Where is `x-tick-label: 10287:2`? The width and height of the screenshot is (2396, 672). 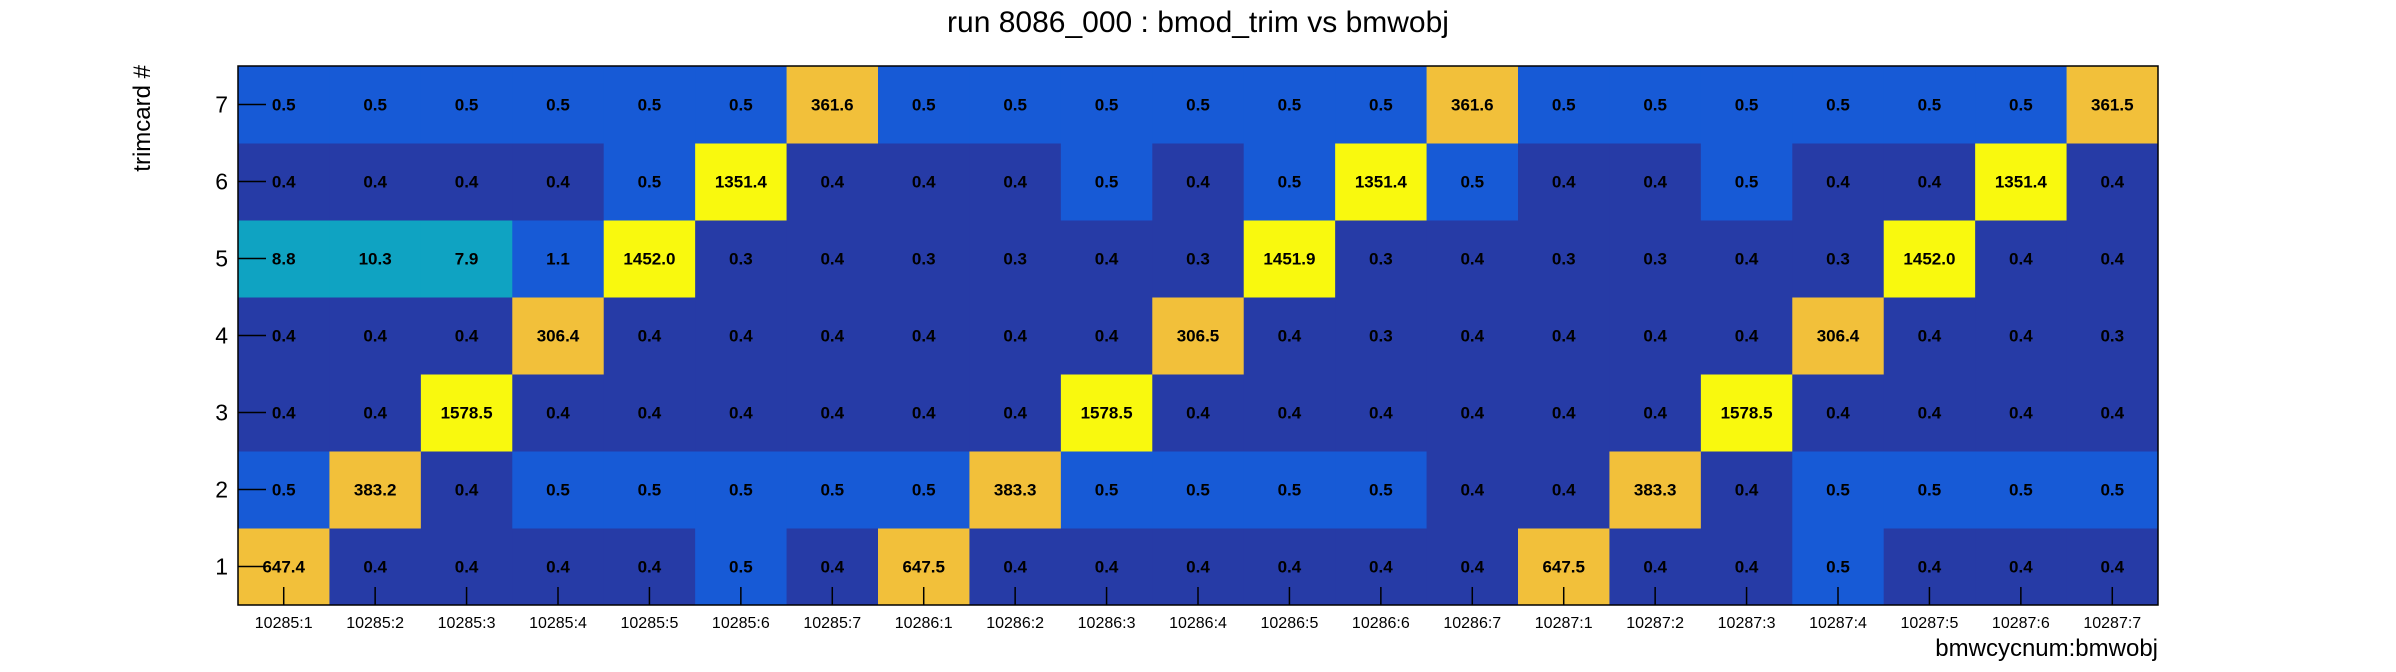 x-tick-label: 10287:2 is located at coordinates (1655, 623).